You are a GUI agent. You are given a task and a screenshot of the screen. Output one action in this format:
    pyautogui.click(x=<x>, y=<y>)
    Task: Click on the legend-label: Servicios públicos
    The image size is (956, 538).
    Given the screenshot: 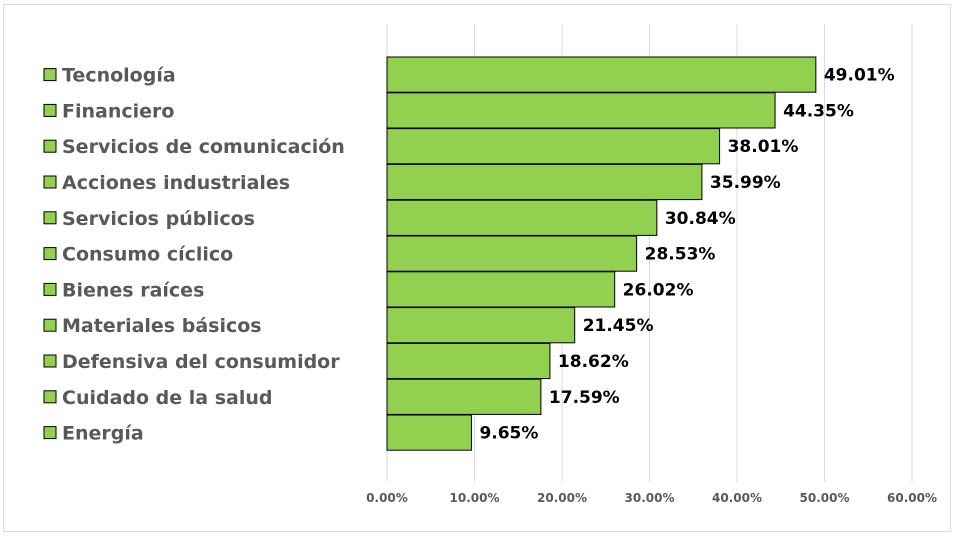 What is the action you would take?
    pyautogui.click(x=158, y=219)
    